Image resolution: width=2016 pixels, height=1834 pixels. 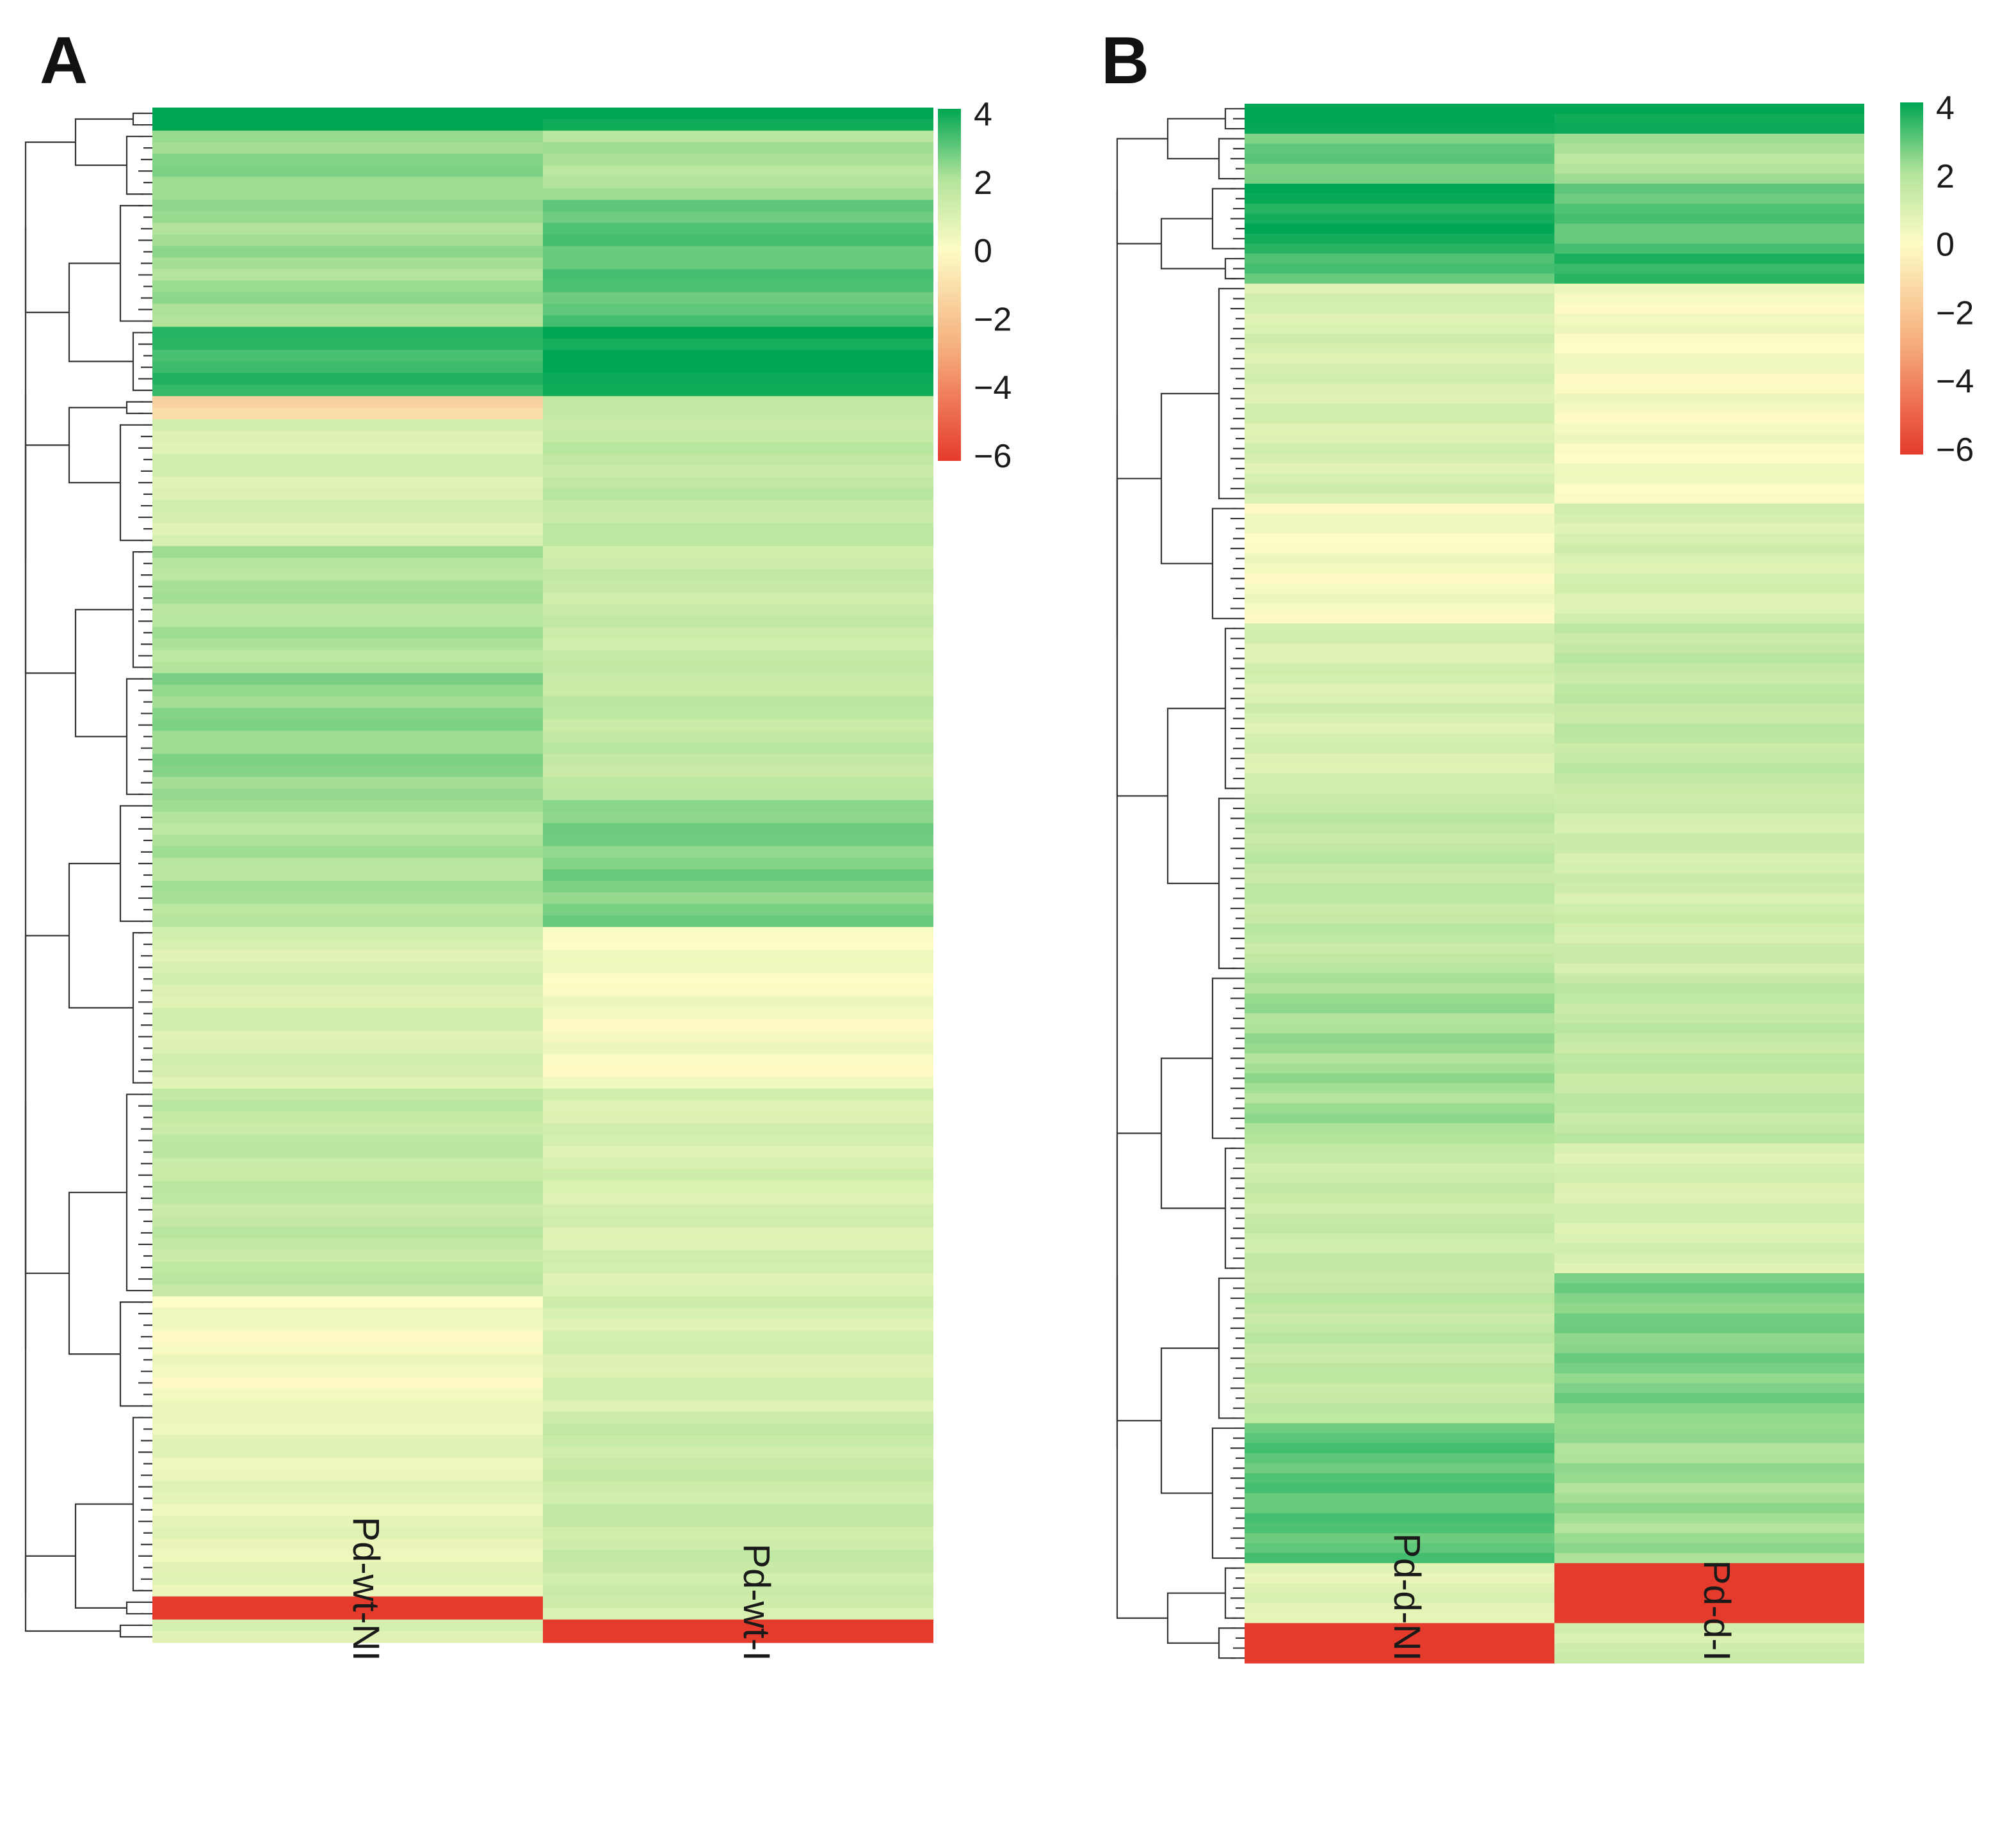 I want to click on colorbar-tick-label: −4, so click(x=993, y=388).